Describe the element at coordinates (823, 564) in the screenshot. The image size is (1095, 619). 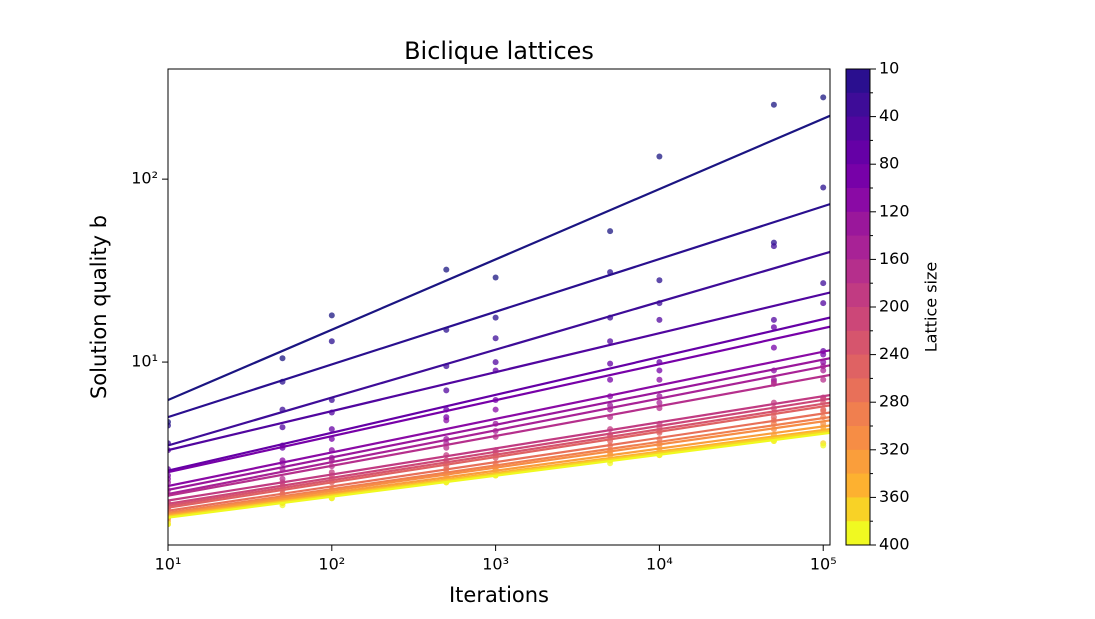
I see `x-tick-label: 10⁵` at that location.